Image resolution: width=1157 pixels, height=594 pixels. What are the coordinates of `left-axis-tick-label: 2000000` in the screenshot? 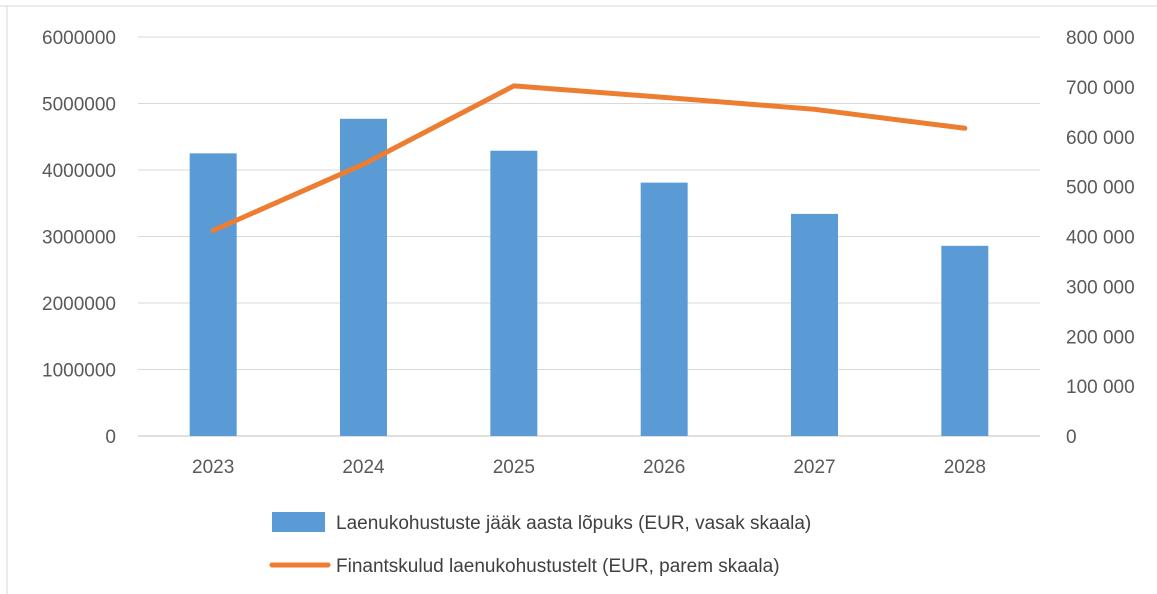 It's located at (79, 304).